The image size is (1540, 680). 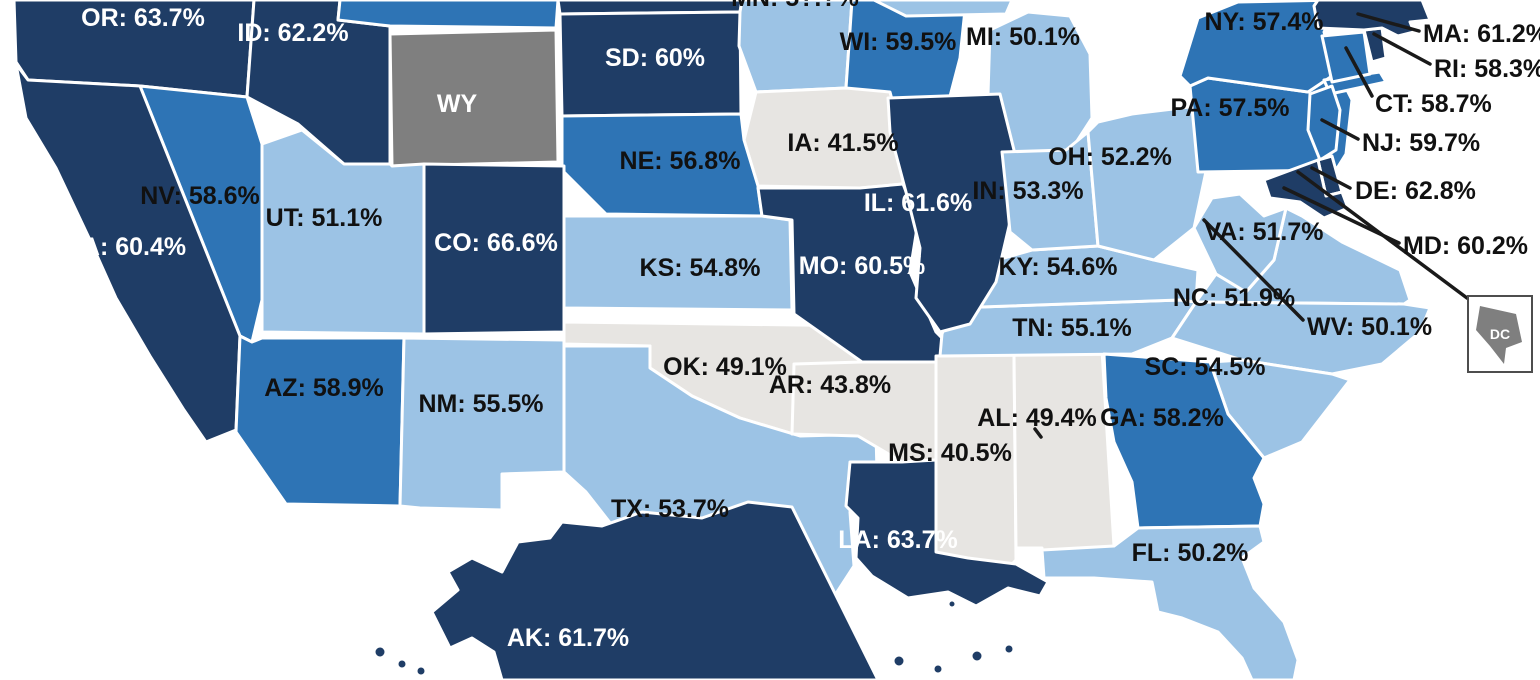 I want to click on label-mn-clipped: MN: 5?.?%, so click(x=795, y=6).